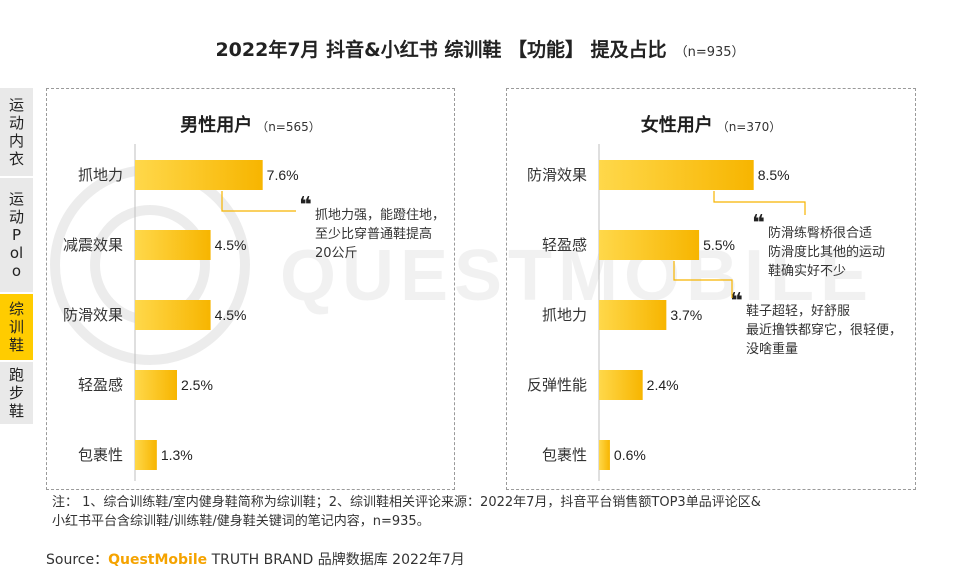  I want to click on female-value-label: 5.5%, so click(719, 245).